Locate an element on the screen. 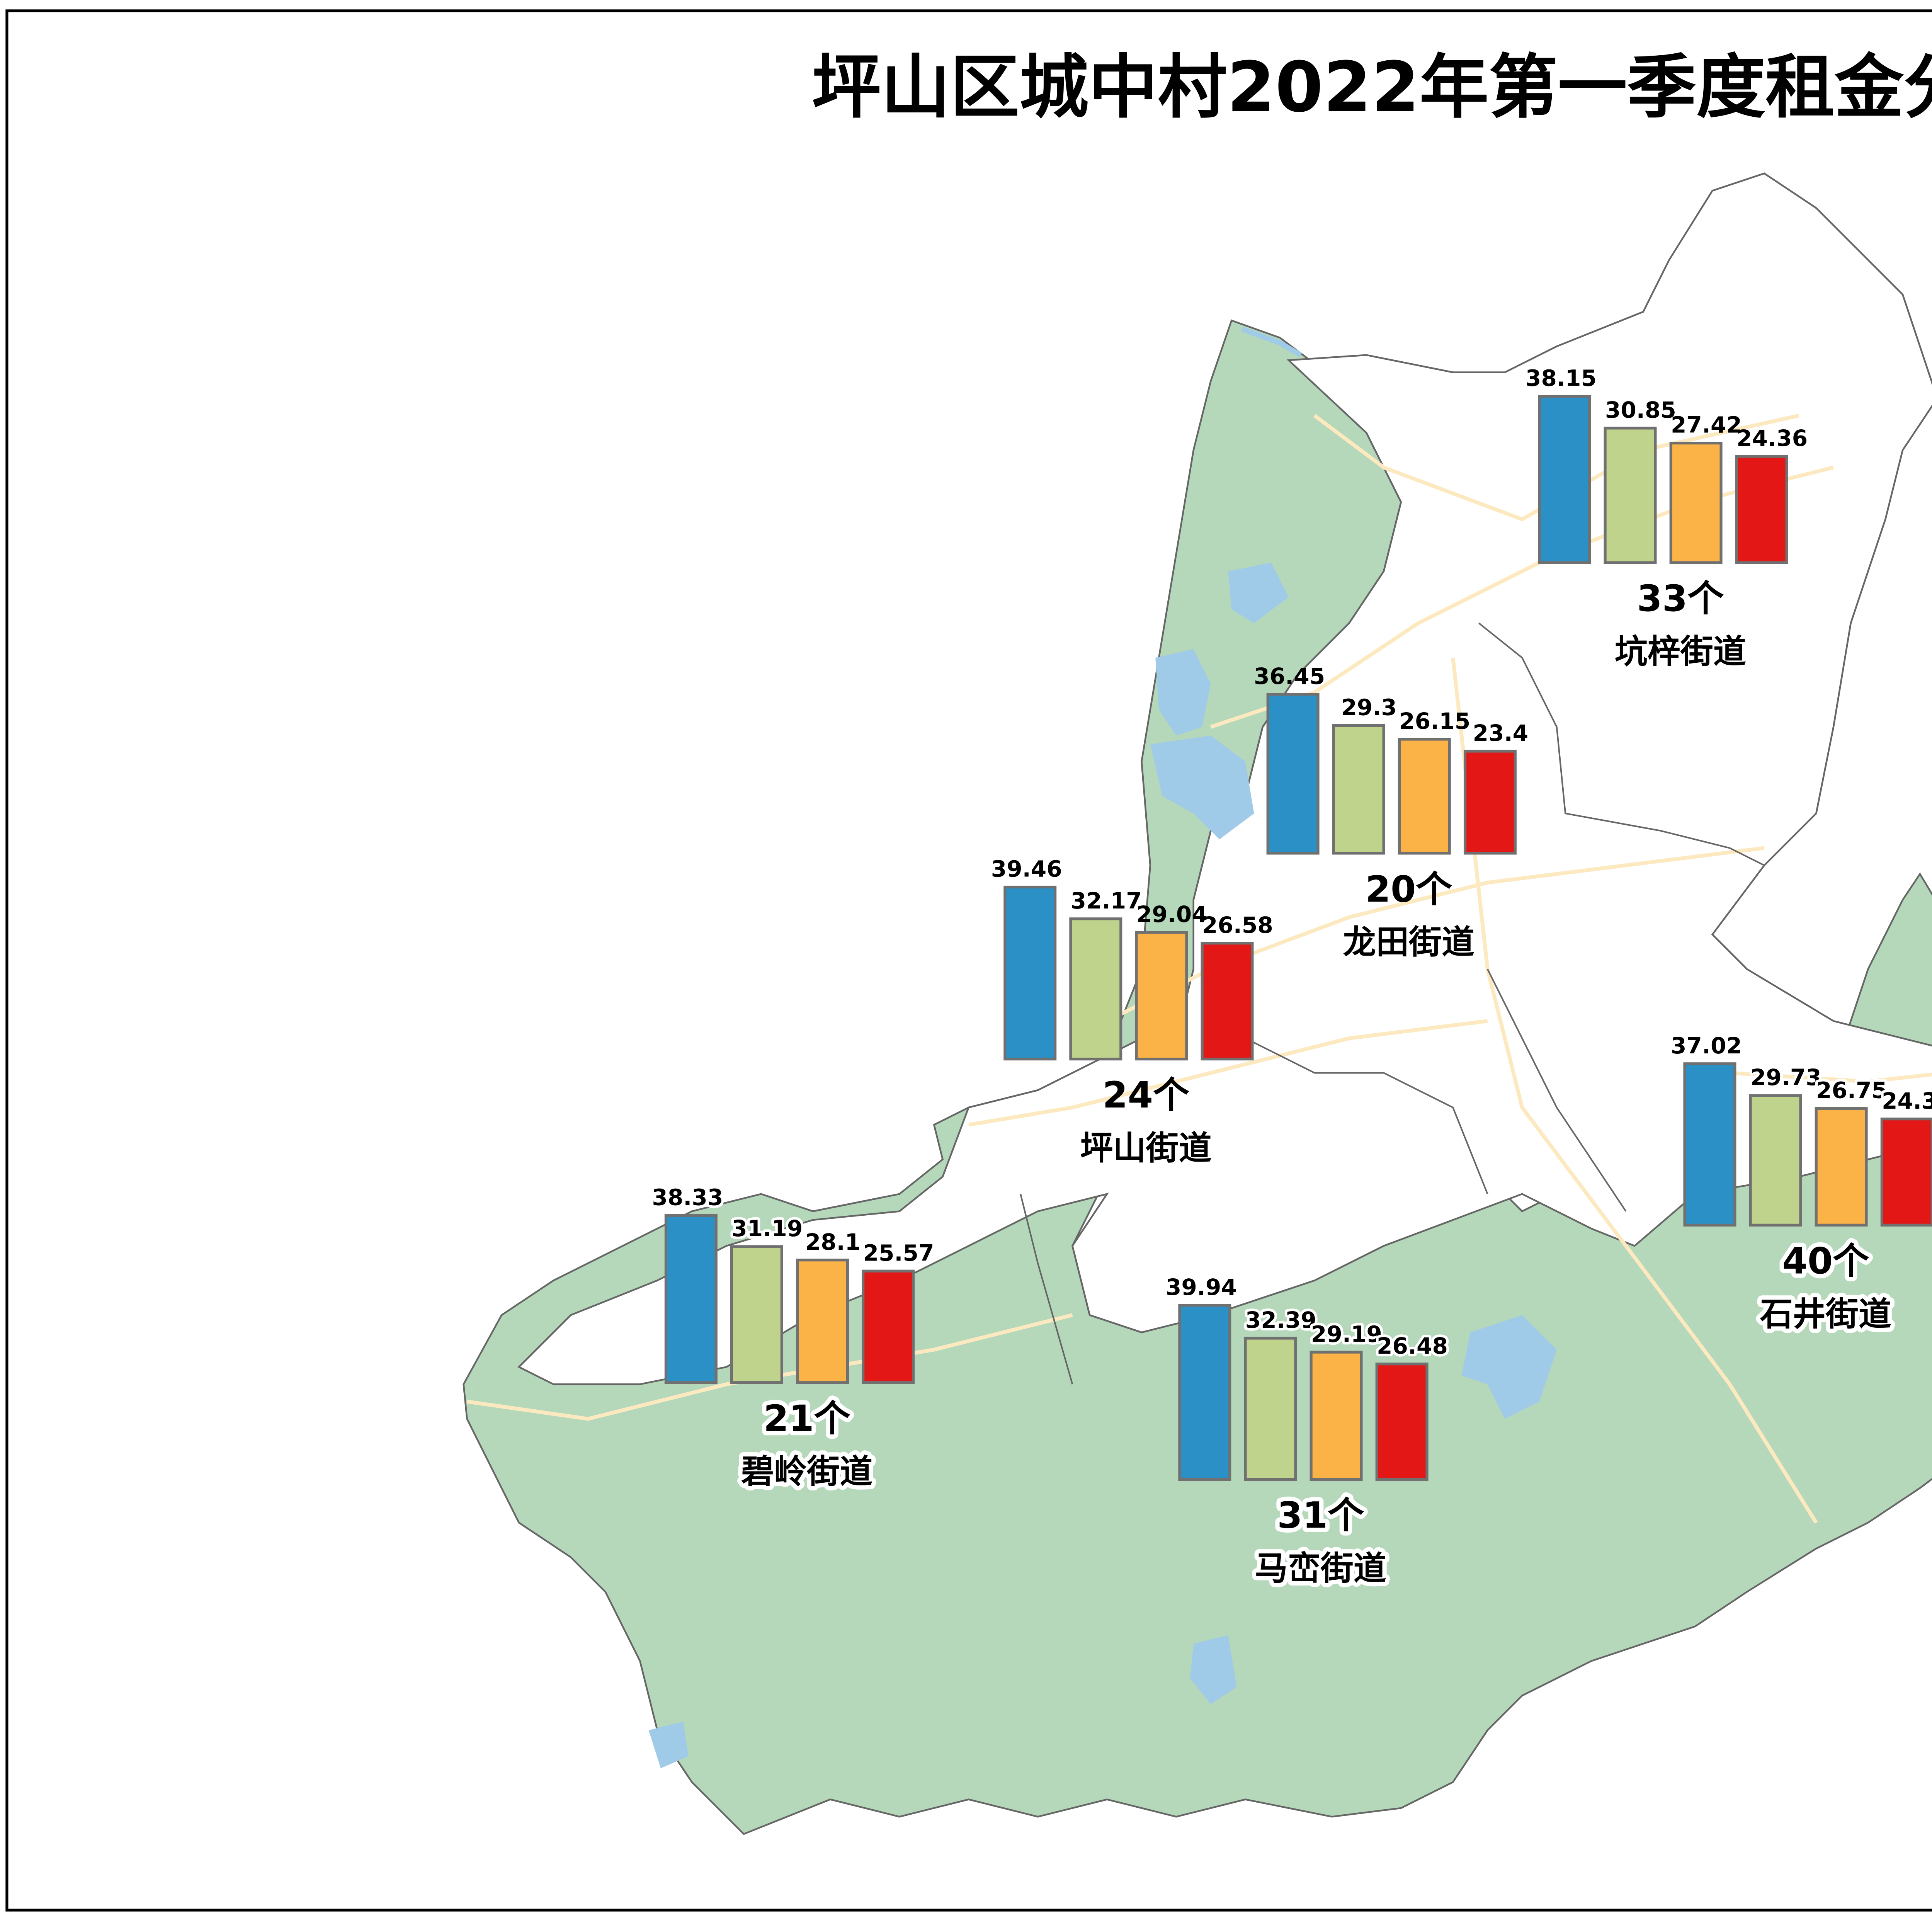  bar-value-label: 29.04 is located at coordinates (1172, 914).